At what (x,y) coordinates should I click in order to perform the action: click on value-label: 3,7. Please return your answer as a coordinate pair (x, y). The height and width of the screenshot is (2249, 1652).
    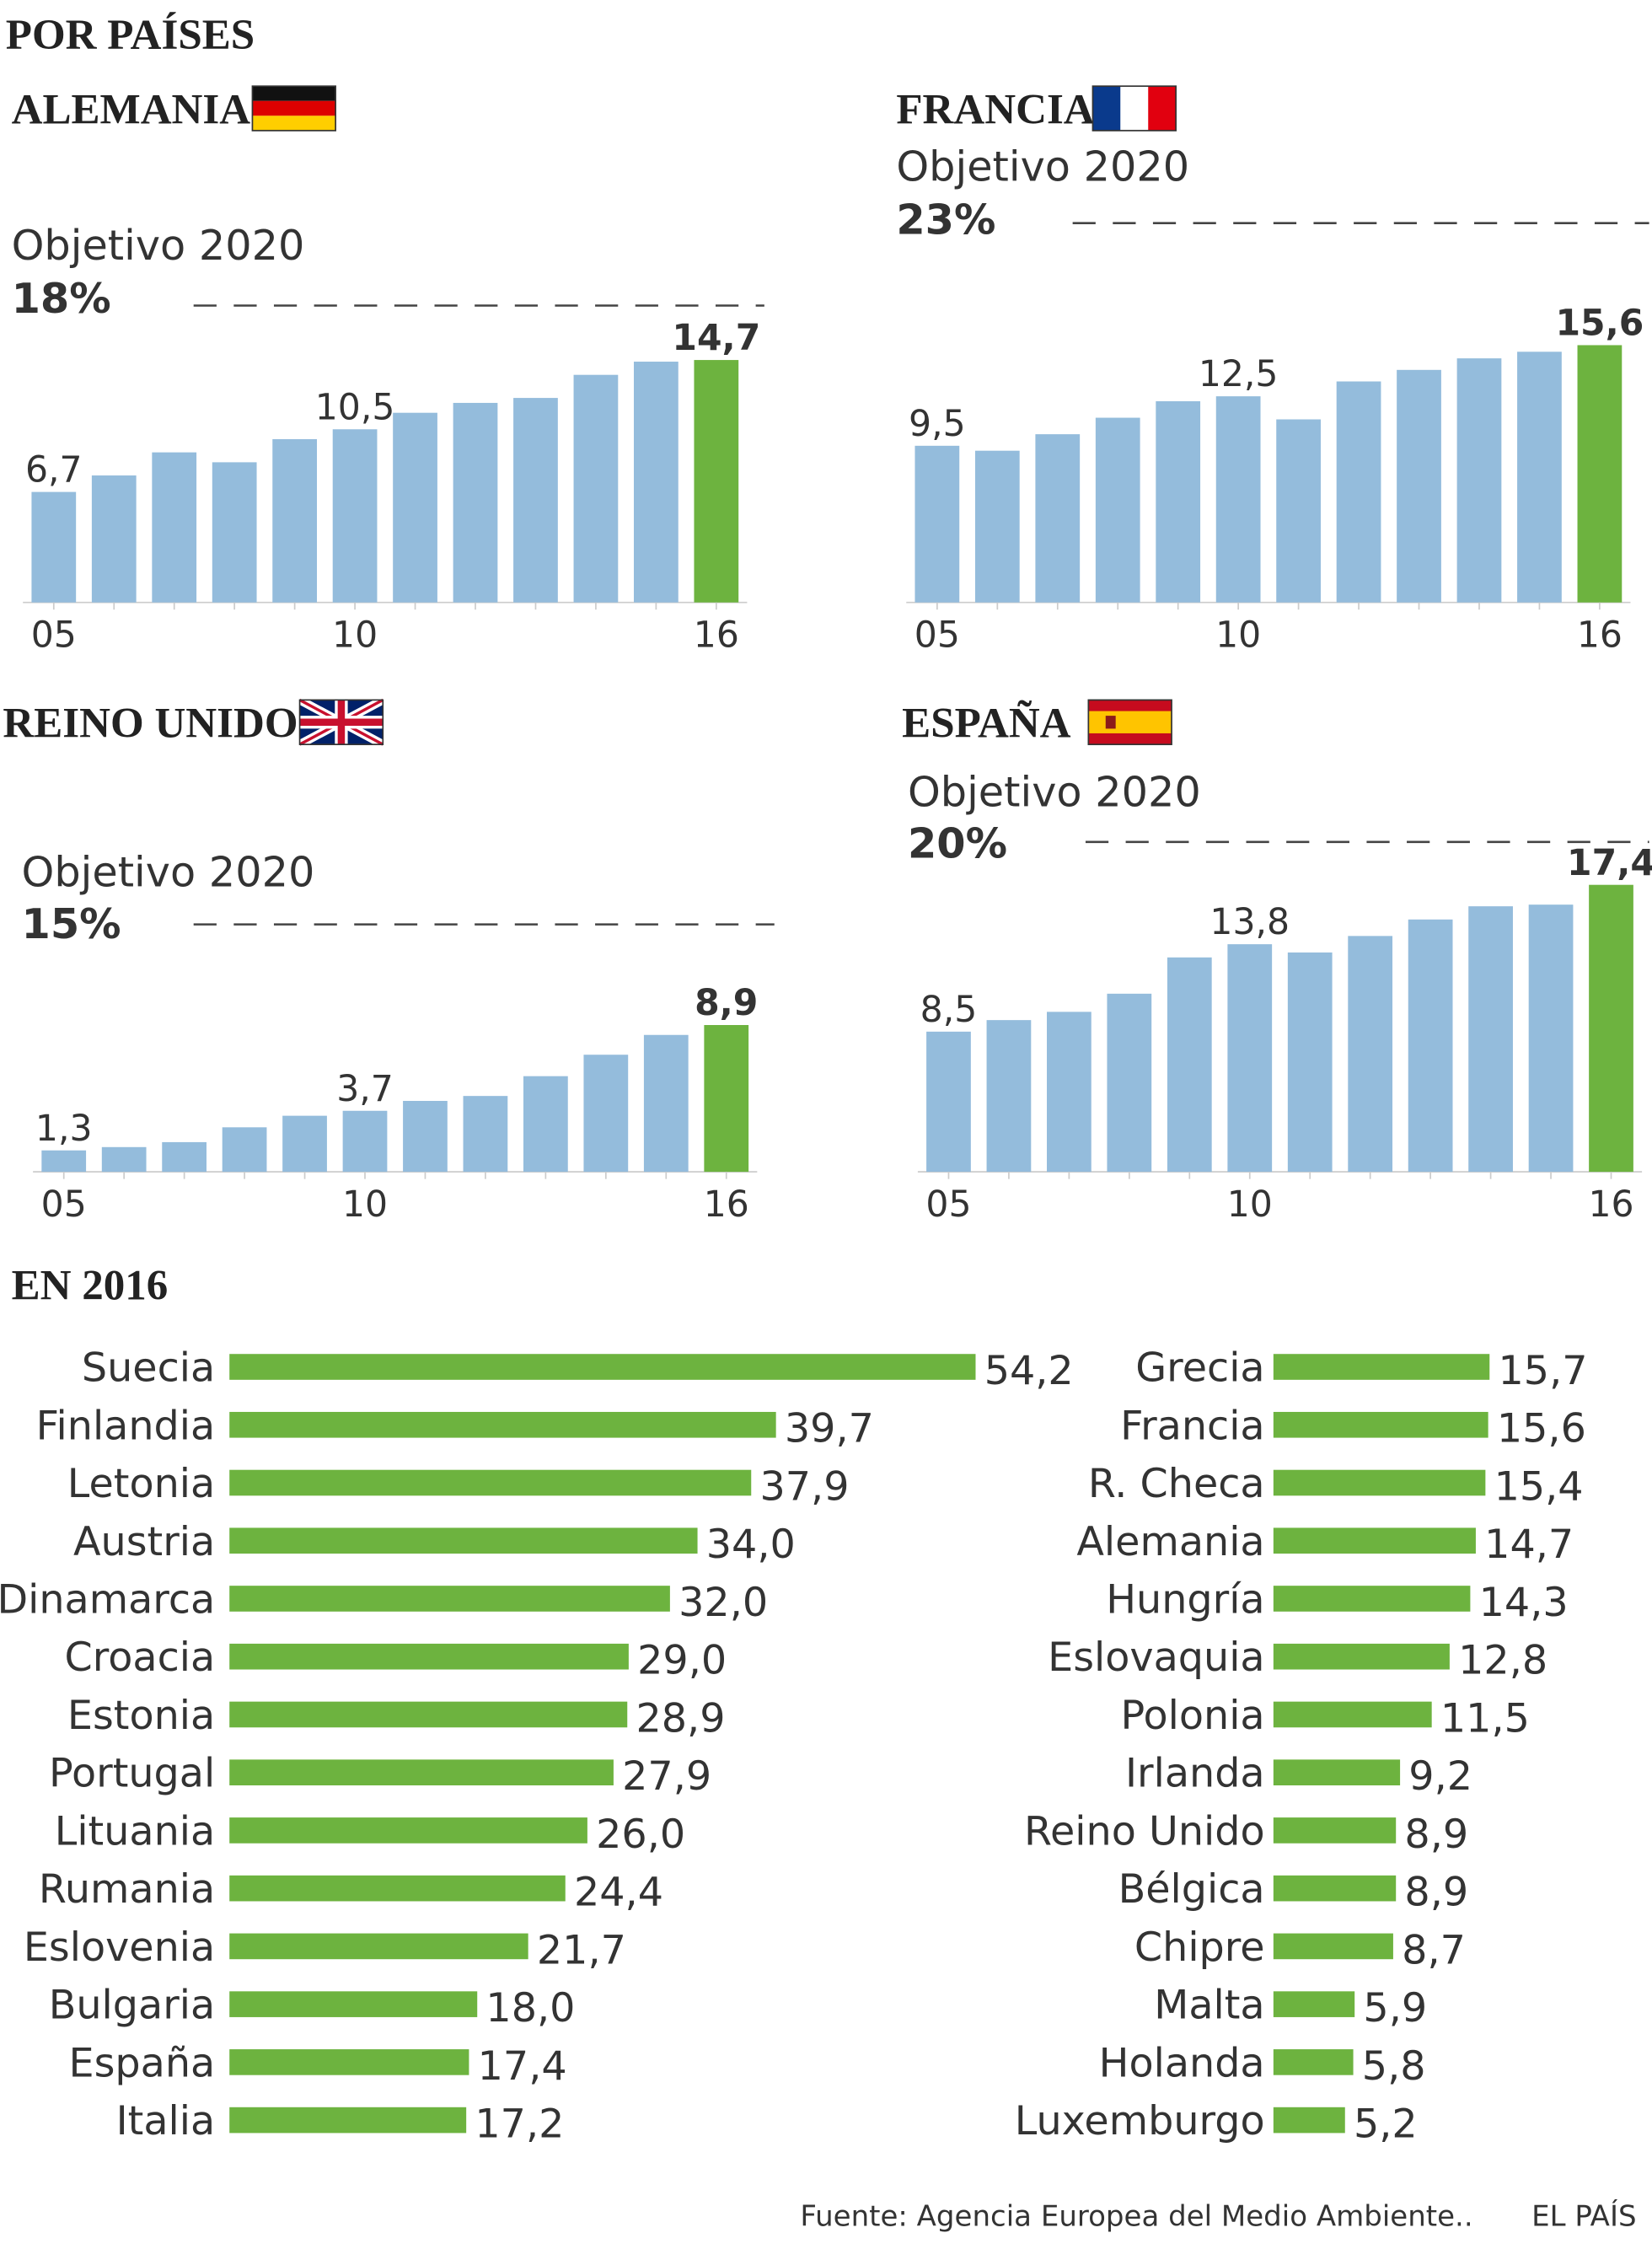
    Looking at the image, I should click on (365, 1089).